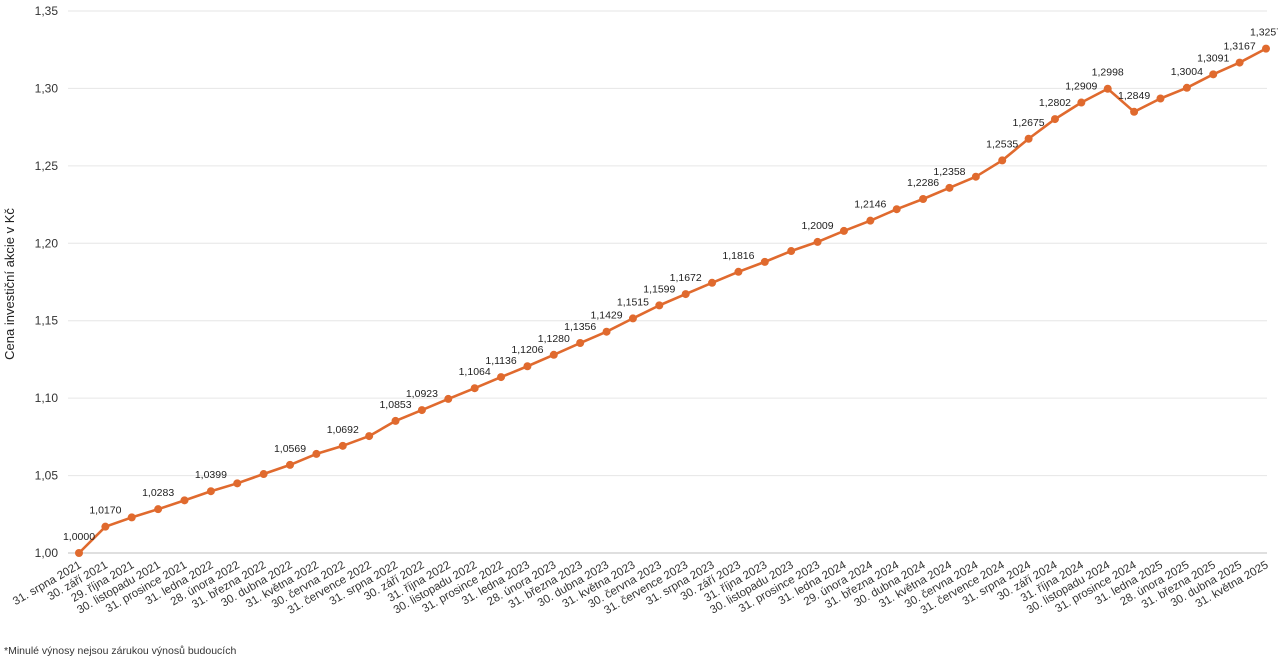  Describe the element at coordinates (422, 394) in the screenshot. I see `data-label: 1,0923` at that location.